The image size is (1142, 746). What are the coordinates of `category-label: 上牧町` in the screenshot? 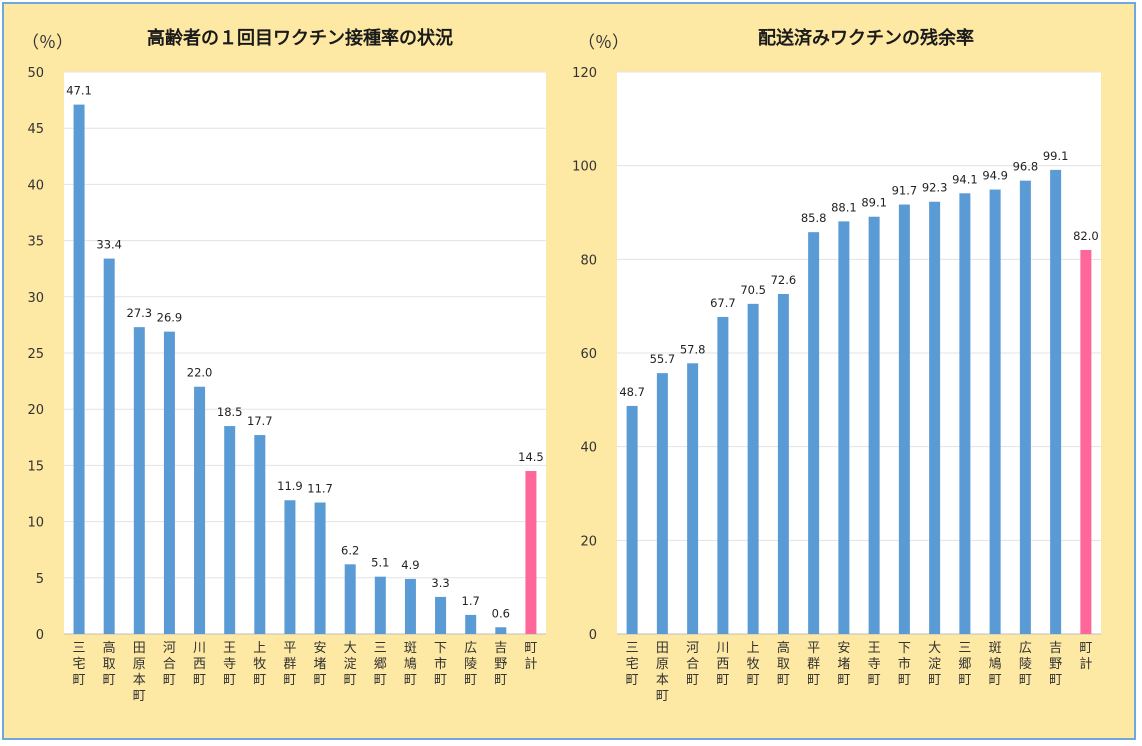 It's located at (753, 664).